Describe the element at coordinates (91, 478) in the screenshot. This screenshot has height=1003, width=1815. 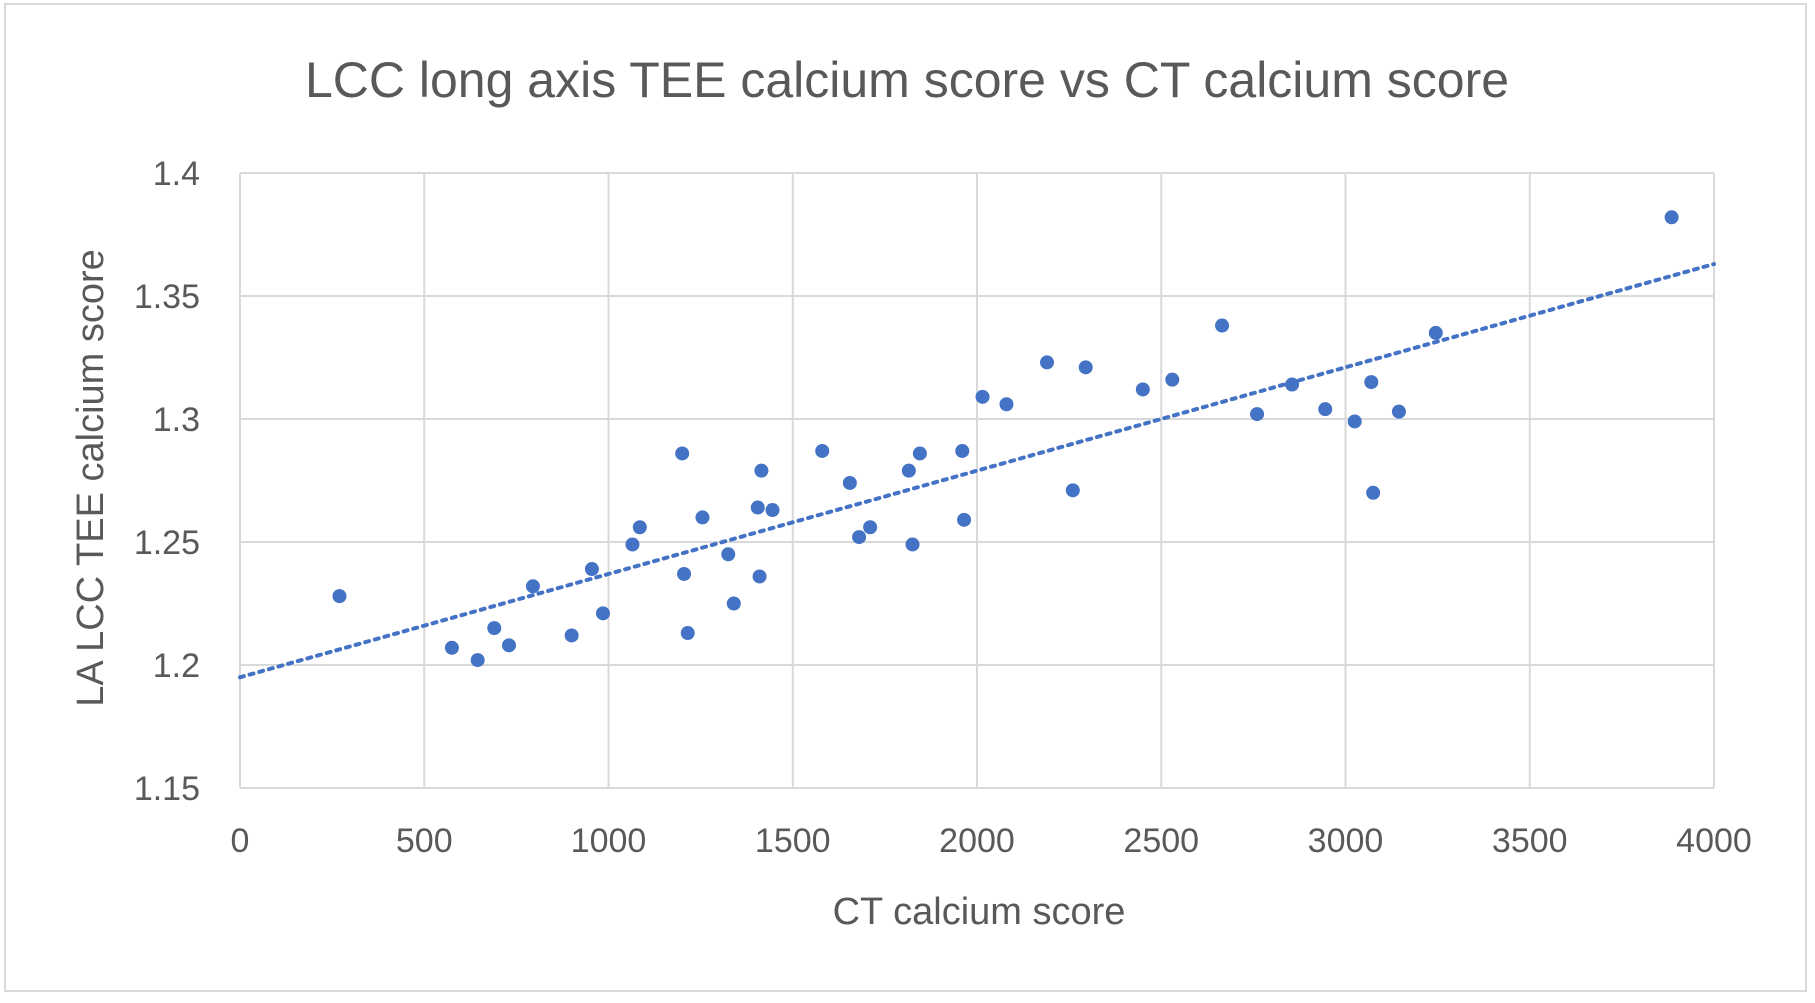
I see `y-axis-label: LA LCC TEE calcium score` at that location.